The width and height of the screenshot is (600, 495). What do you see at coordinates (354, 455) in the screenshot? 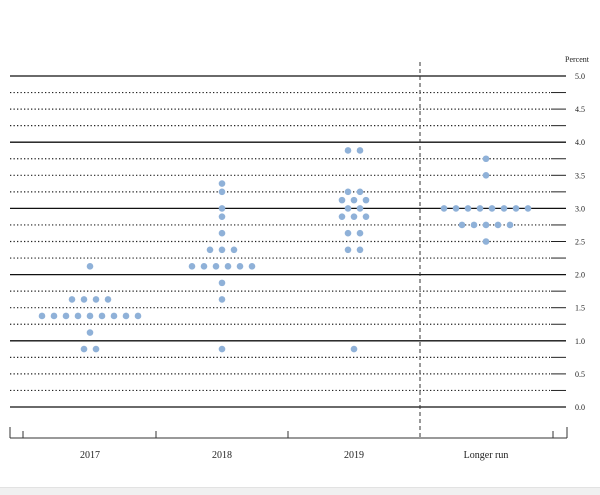
I see `x-label-2019: 2019` at bounding box center [354, 455].